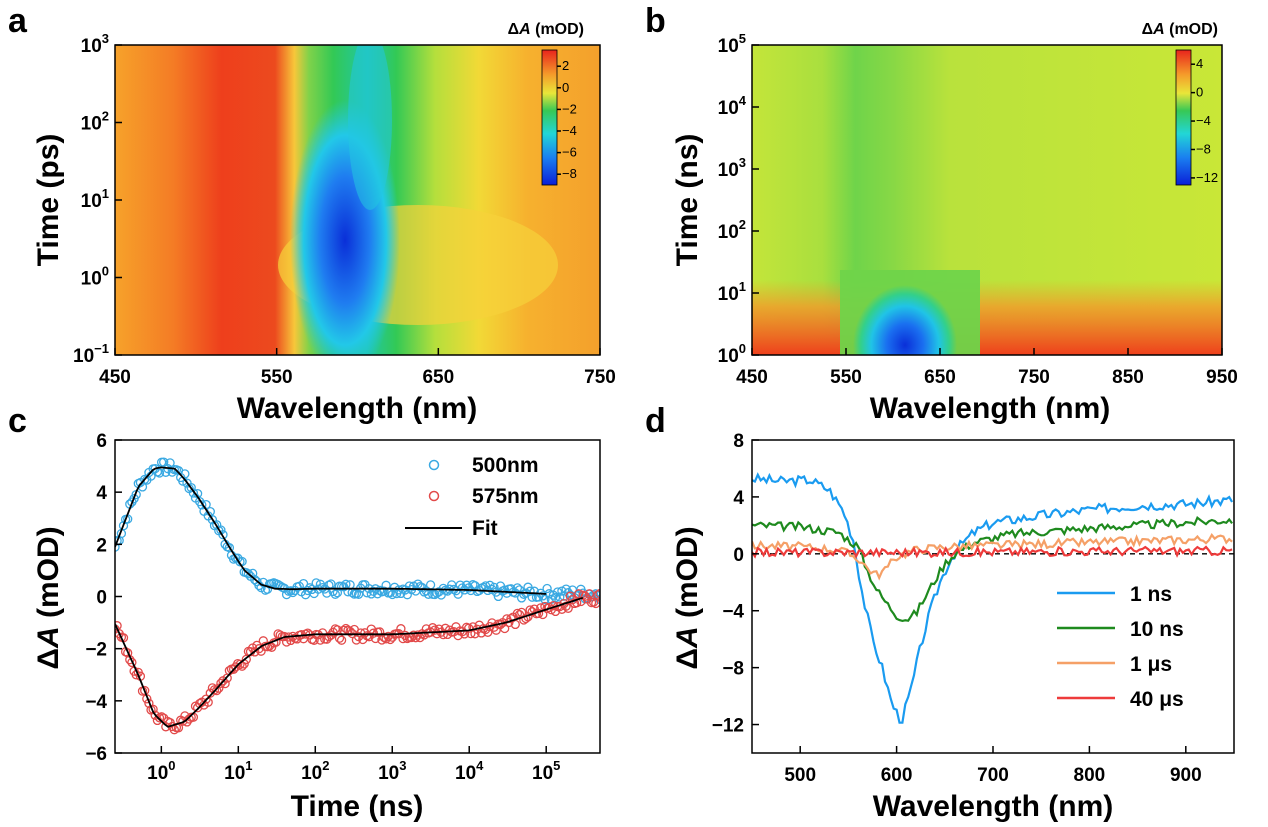 The height and width of the screenshot is (827, 1268). I want to click on x-tick-label: 10³, so click(392, 771).